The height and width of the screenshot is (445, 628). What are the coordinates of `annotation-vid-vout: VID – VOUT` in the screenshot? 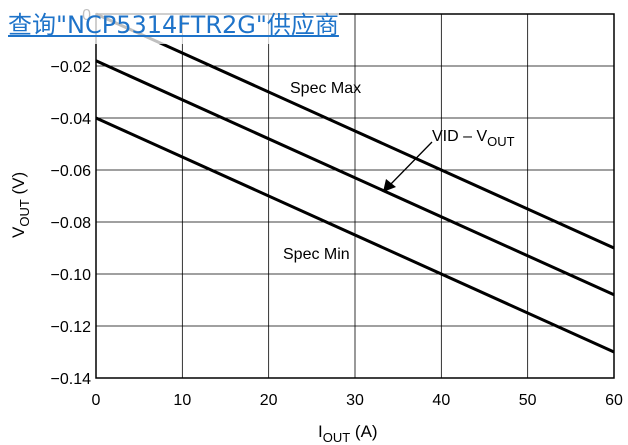 It's located at (473, 138).